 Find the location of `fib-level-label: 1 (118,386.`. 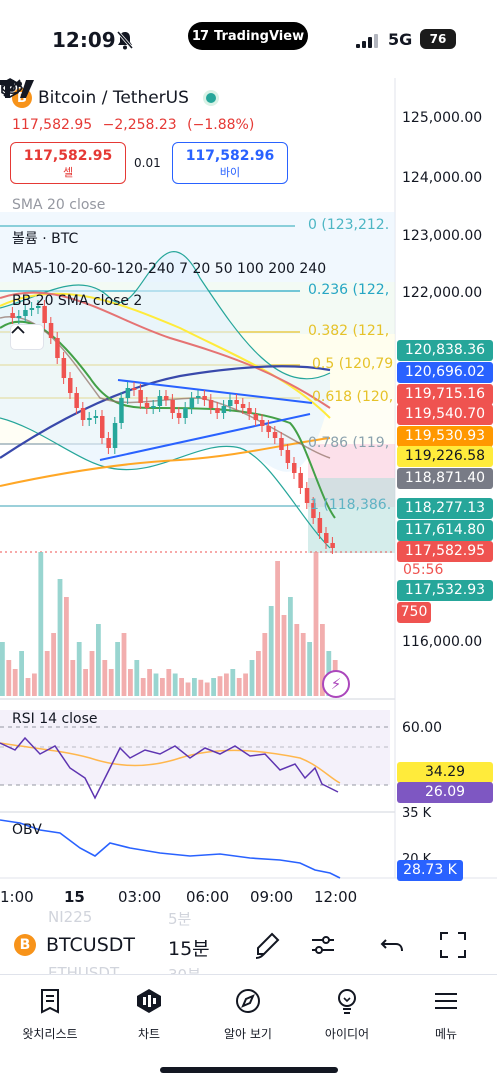

fib-level-label: 1 (118,386. is located at coordinates (351, 505).